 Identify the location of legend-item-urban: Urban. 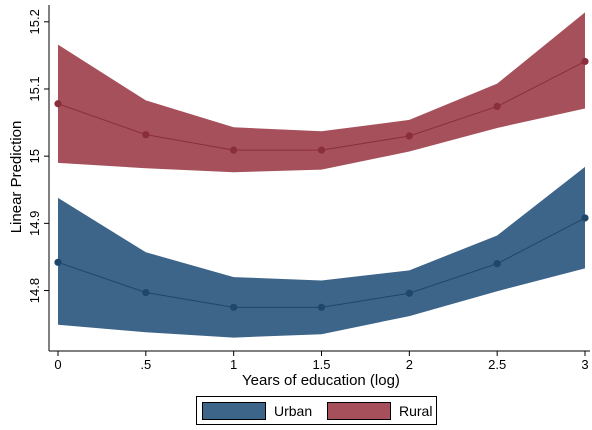
(257, 411).